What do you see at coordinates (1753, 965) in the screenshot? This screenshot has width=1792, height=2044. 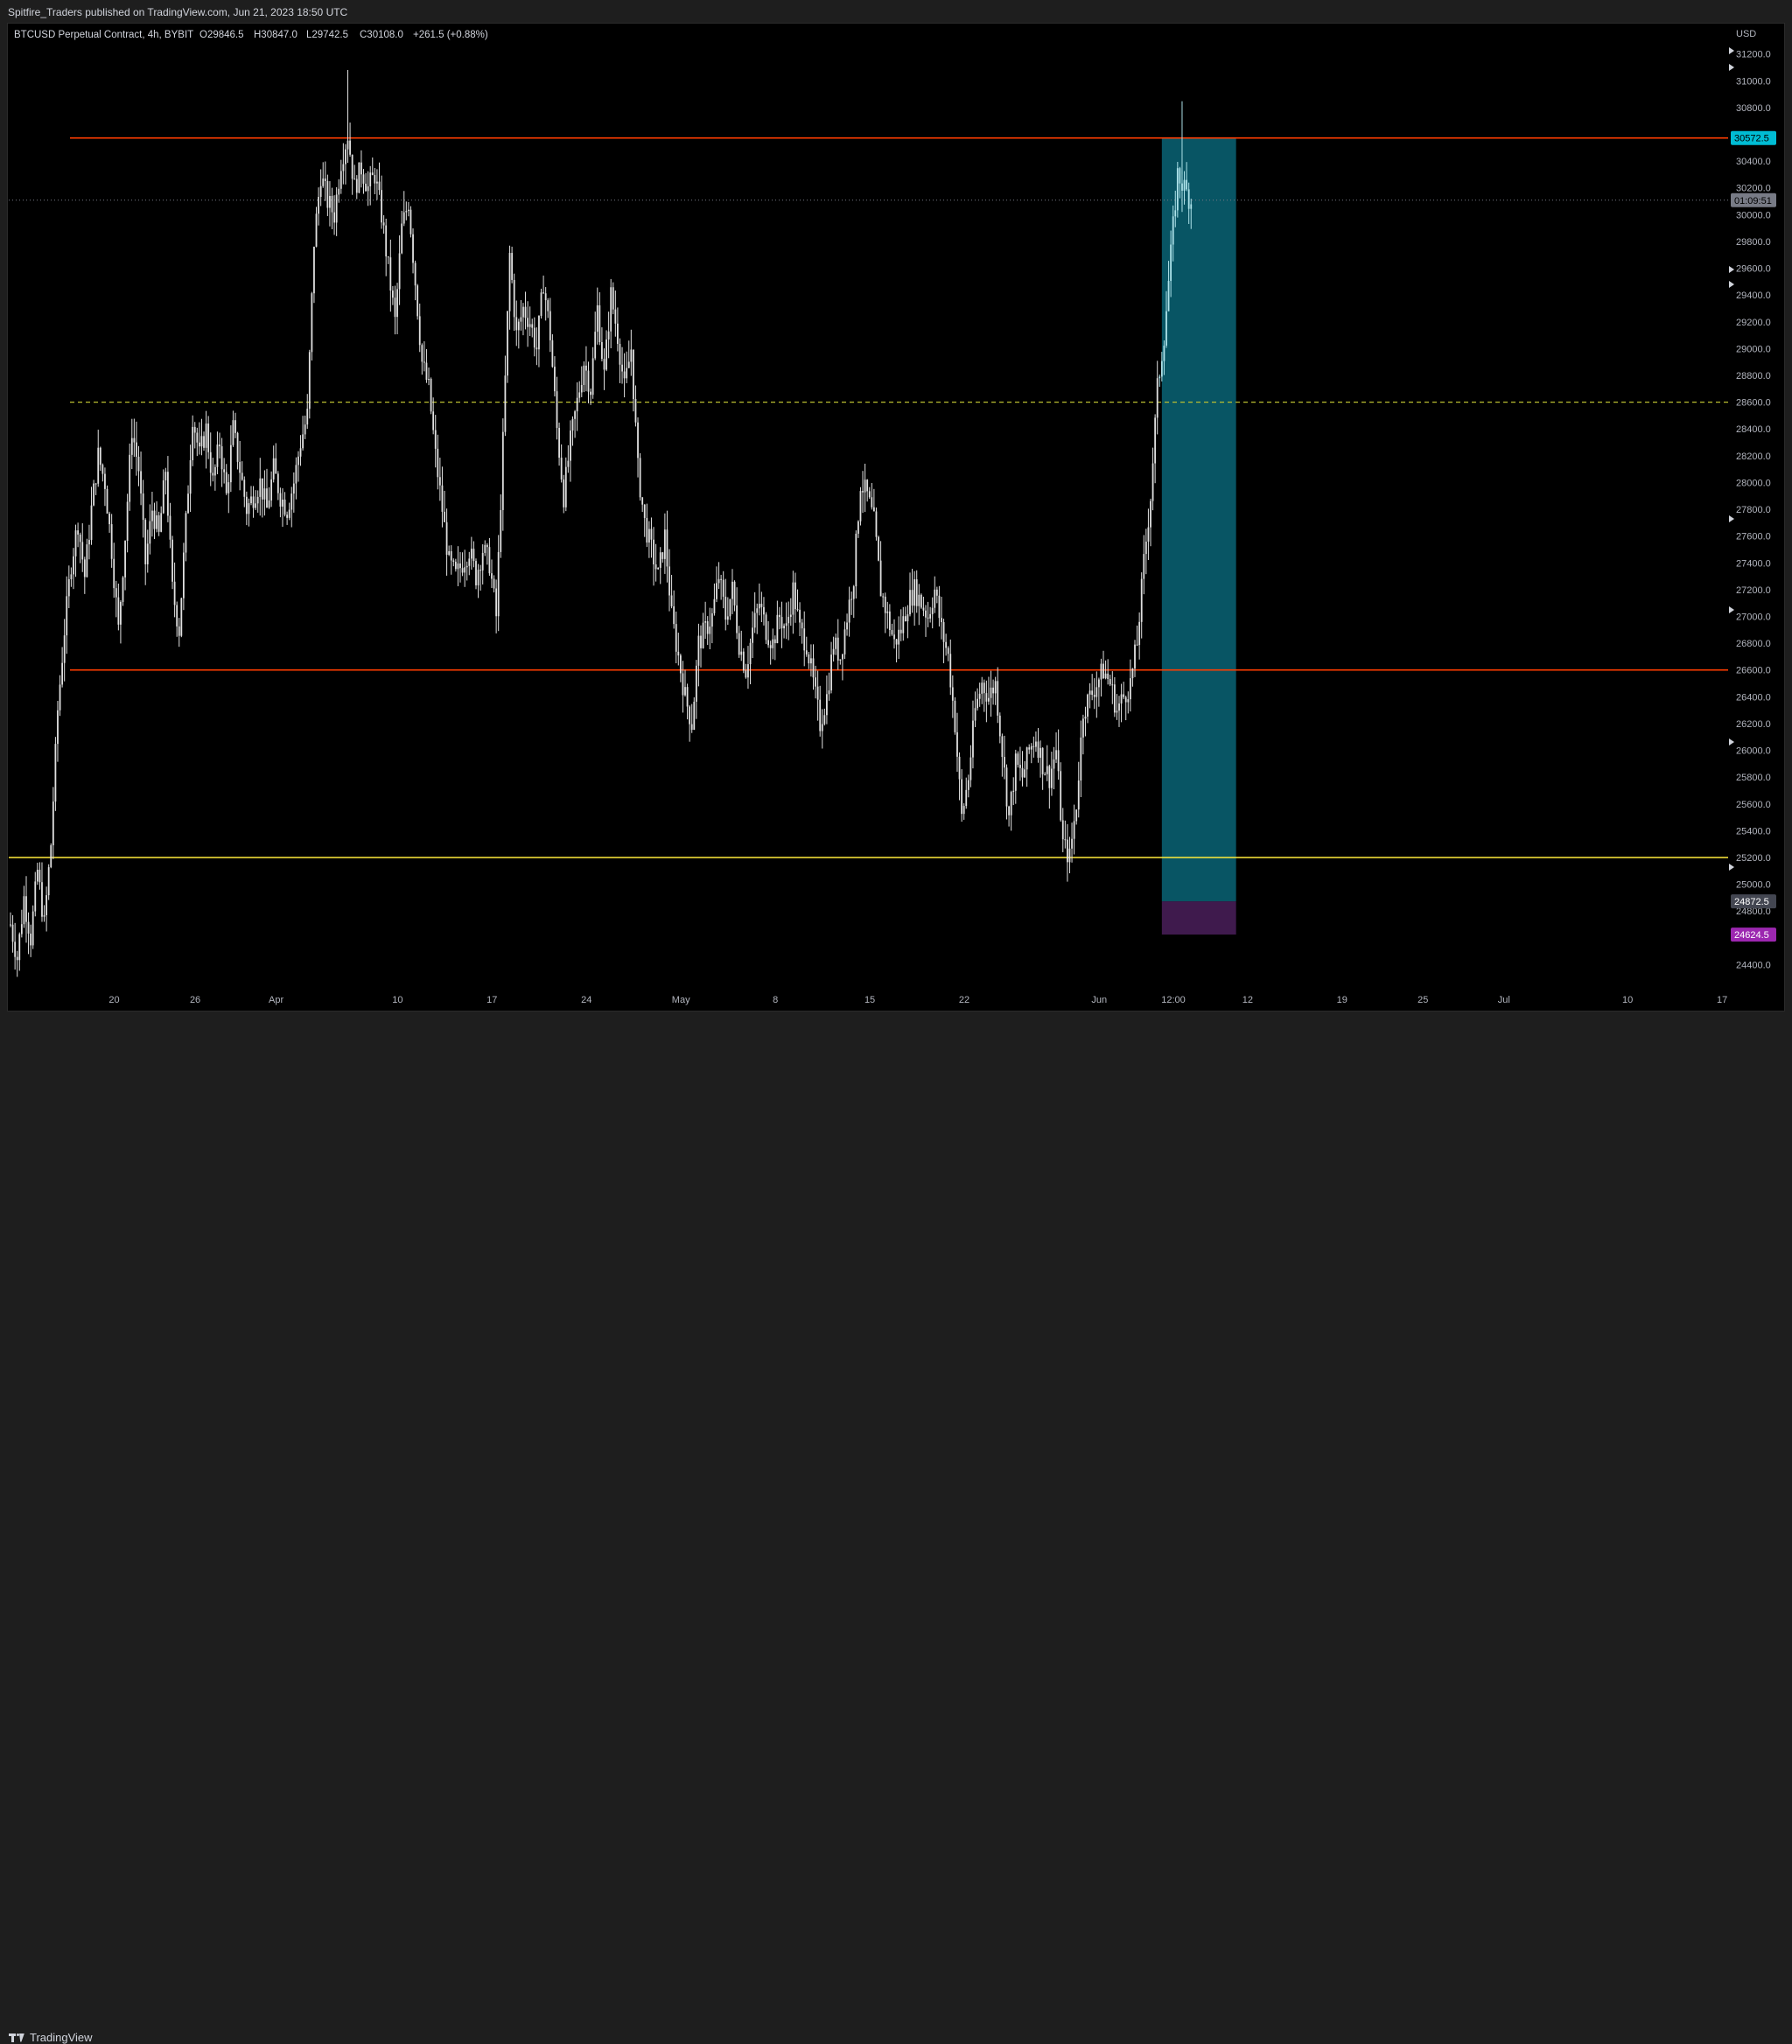 I see `price-tick-label: 24400.0` at bounding box center [1753, 965].